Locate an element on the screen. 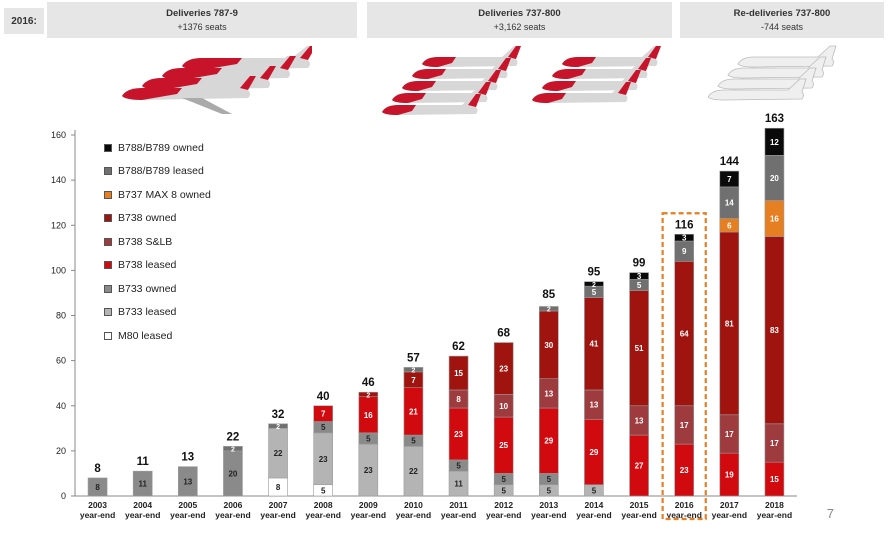  legend-label: B733 leased is located at coordinates (147, 312).